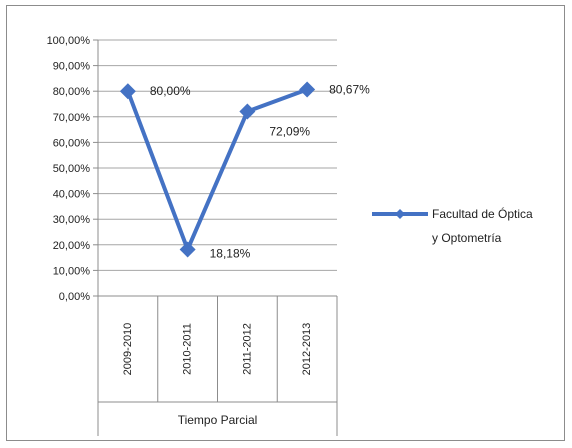 Image resolution: width=572 pixels, height=448 pixels. What do you see at coordinates (467, 238) in the screenshot?
I see `legend-label: y Optometría` at bounding box center [467, 238].